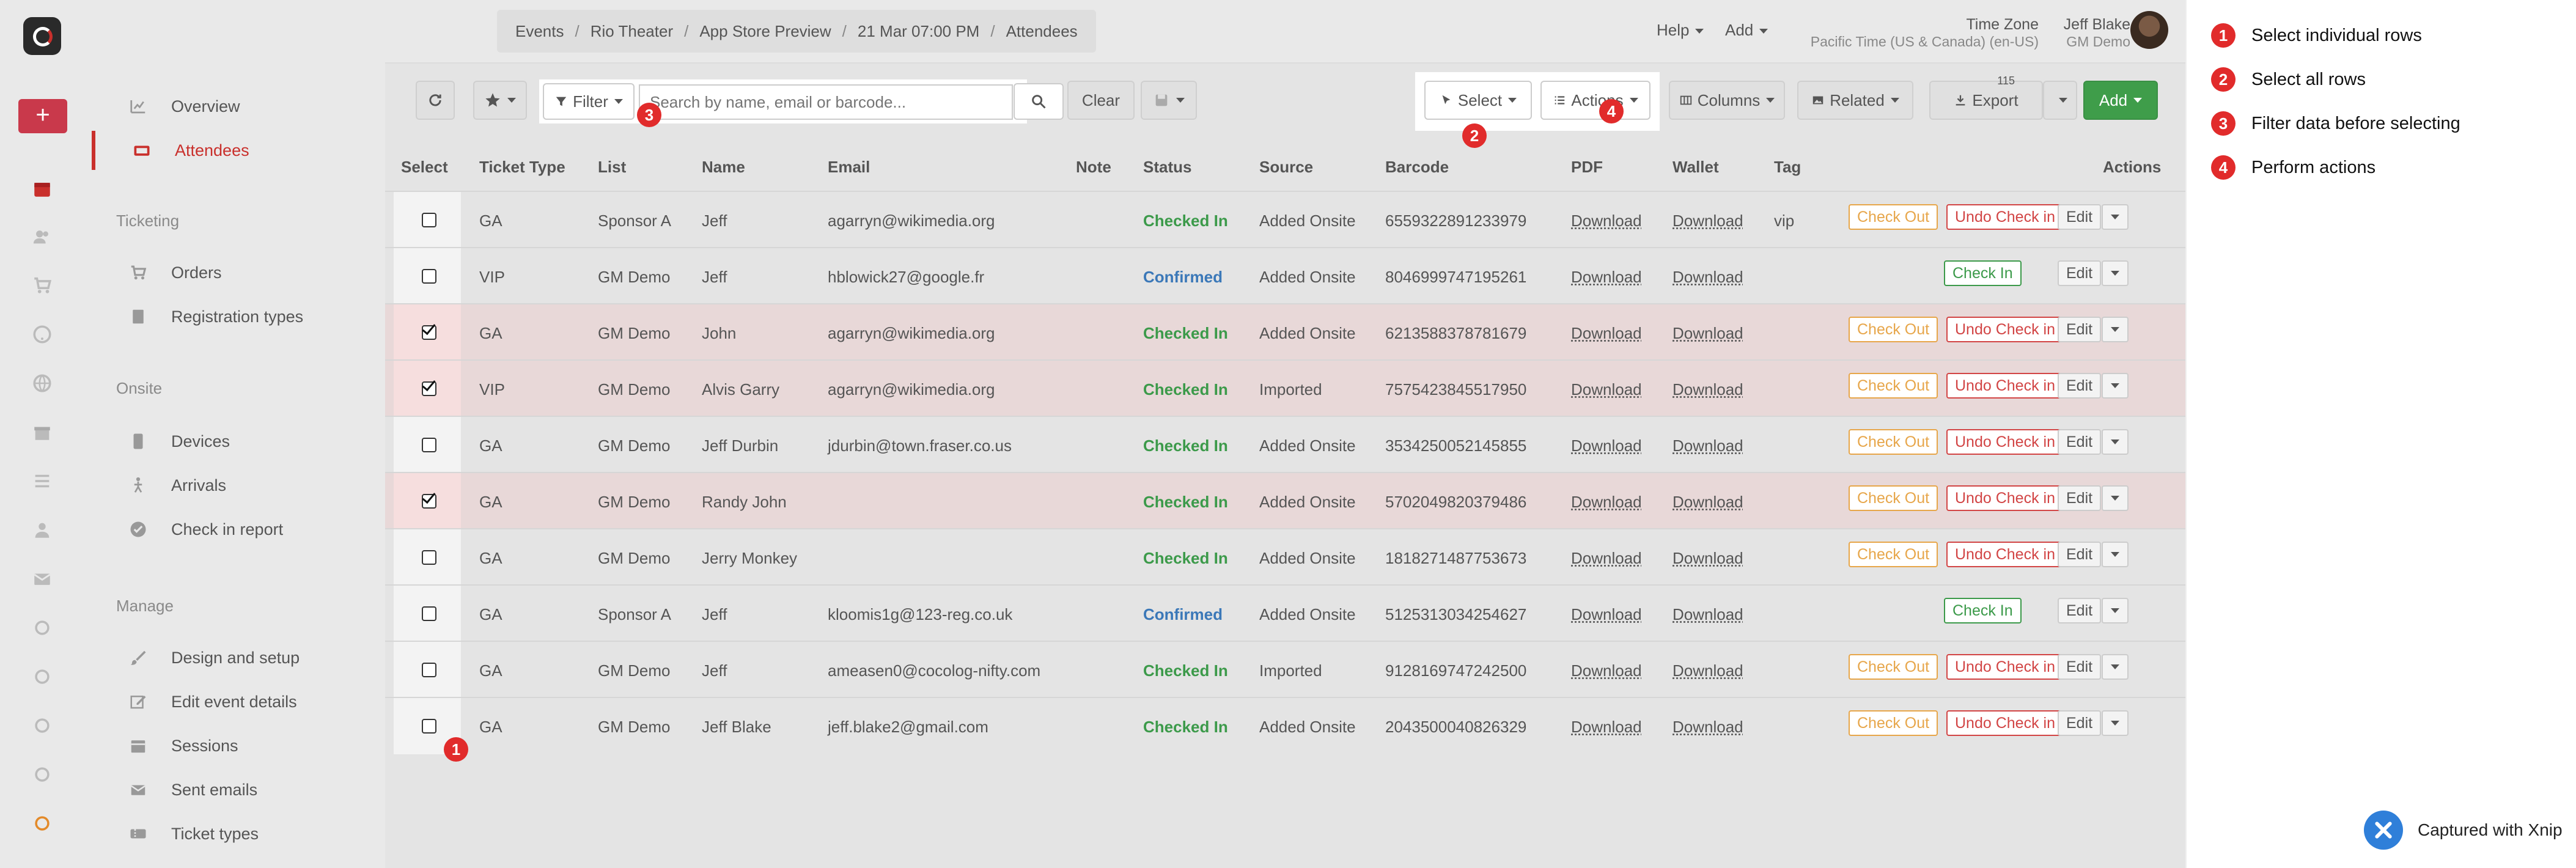 Image resolution: width=2576 pixels, height=868 pixels. What do you see at coordinates (1169, 100) in the screenshot?
I see `save-filter-button` at bounding box center [1169, 100].